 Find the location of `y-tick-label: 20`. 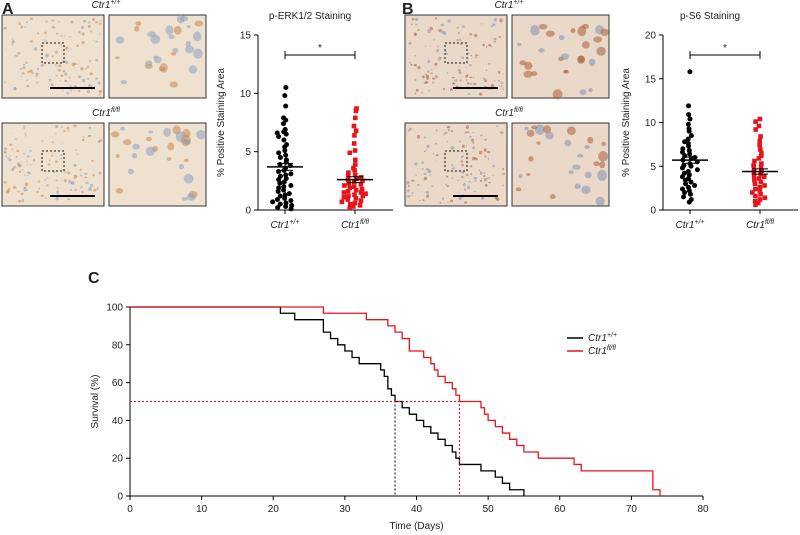

y-tick-label: 20 is located at coordinates (118, 459).